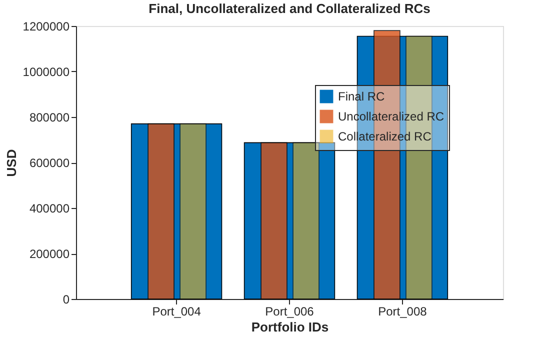 The width and height of the screenshot is (560, 337). What do you see at coordinates (66, 299) in the screenshot?
I see `y-tick-label: 0` at bounding box center [66, 299].